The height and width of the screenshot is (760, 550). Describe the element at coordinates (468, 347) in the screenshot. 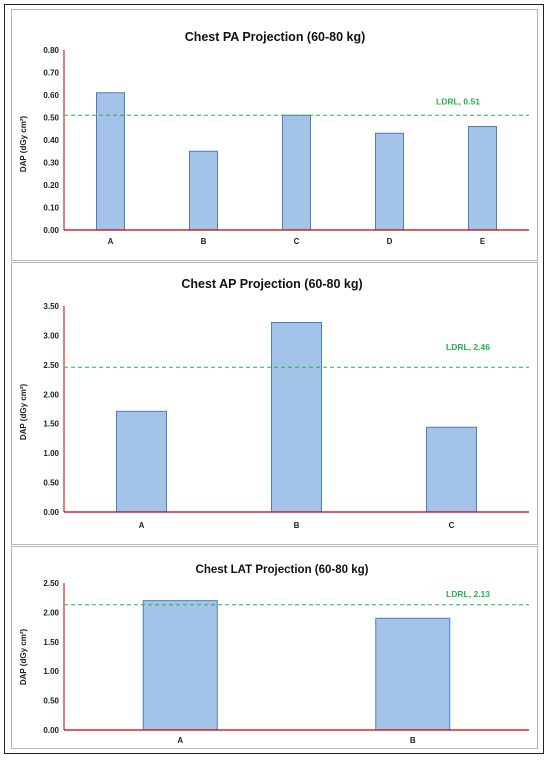

I see `ldrl-label: LDRL, 2.46` at that location.